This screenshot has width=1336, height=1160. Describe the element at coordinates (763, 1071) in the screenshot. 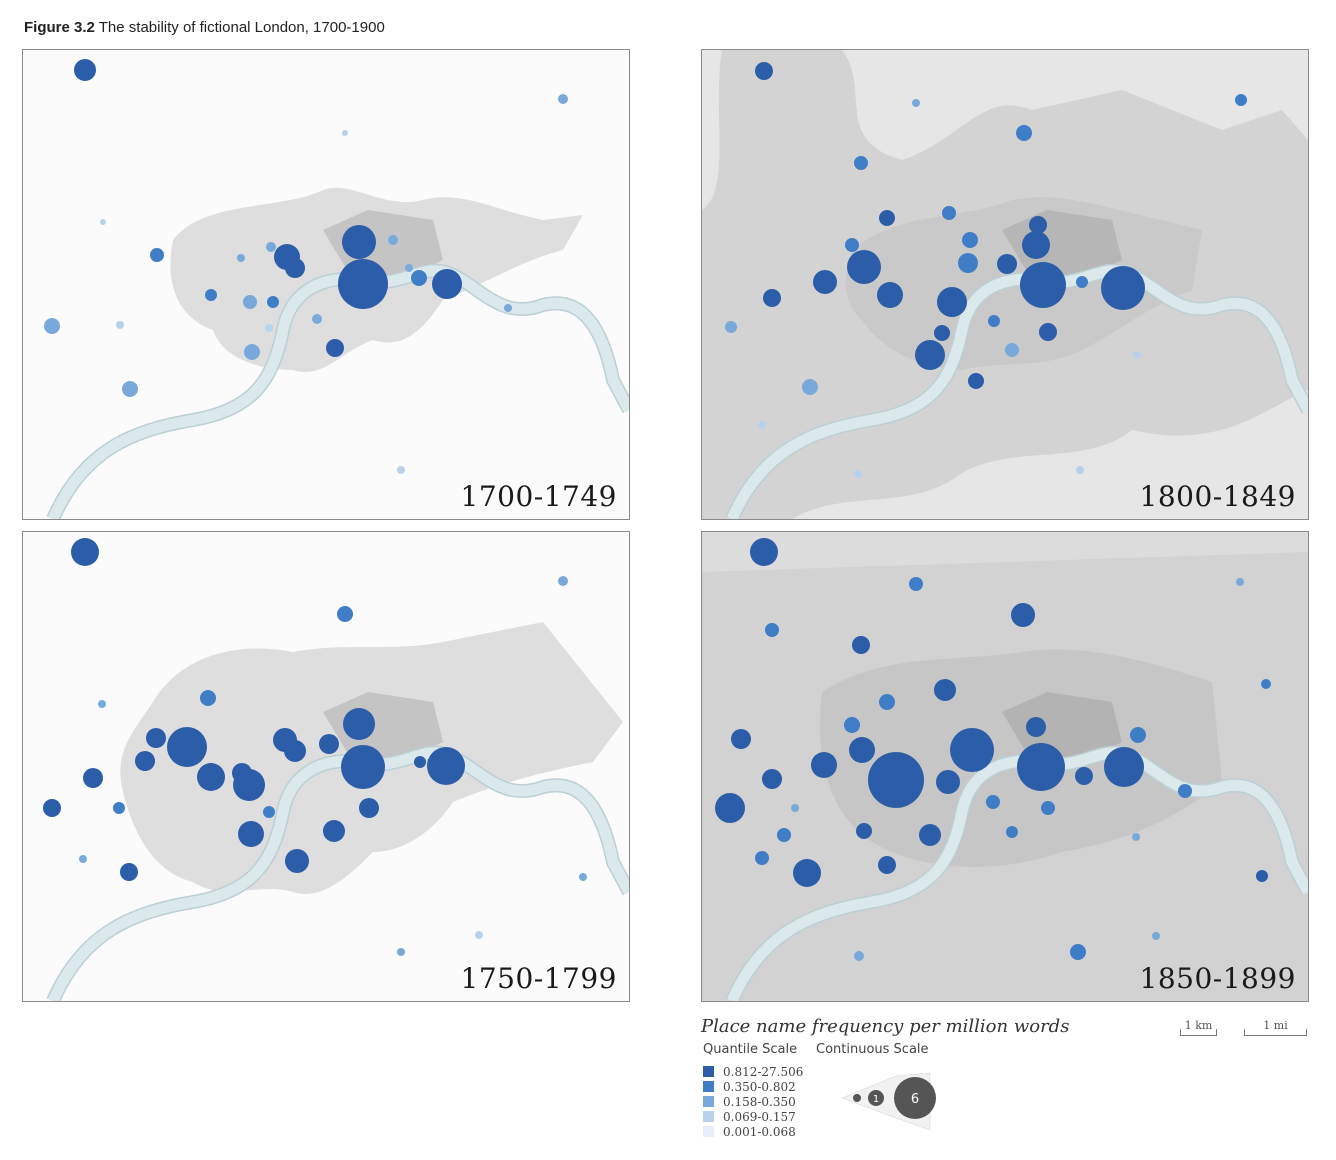

I see `quantile-label: 0.812-27.506` at that location.